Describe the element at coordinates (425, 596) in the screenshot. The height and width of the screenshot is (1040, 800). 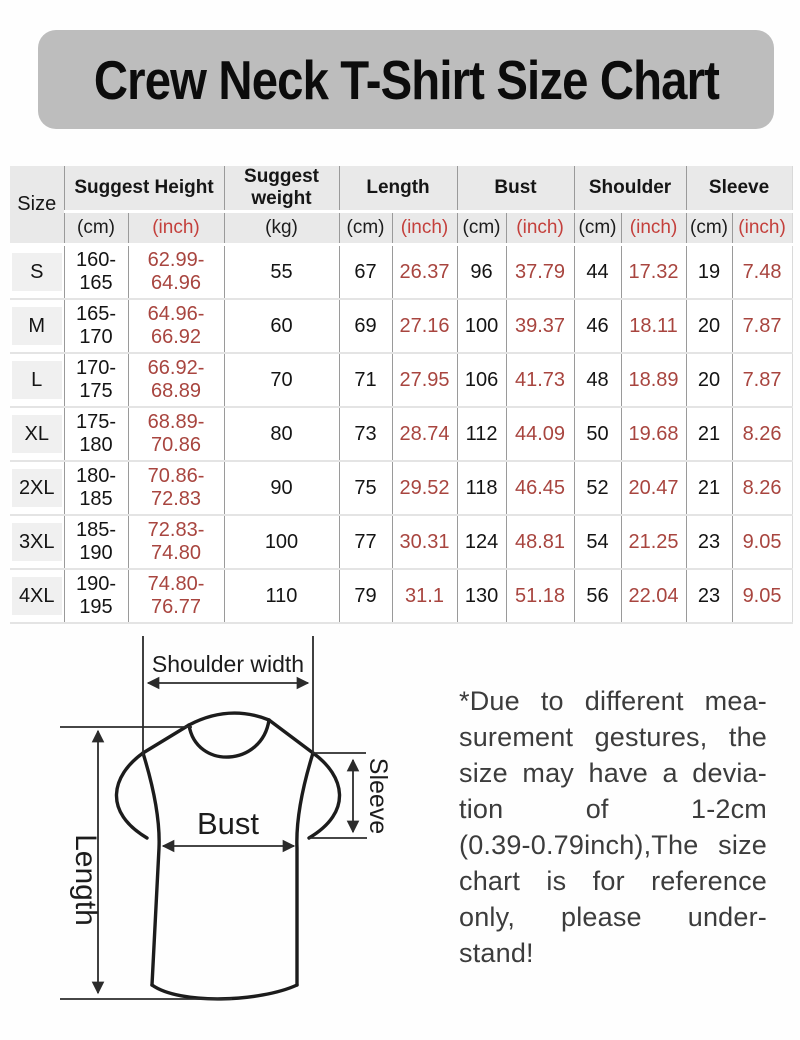
I see `value-cell: 31.1` at that location.